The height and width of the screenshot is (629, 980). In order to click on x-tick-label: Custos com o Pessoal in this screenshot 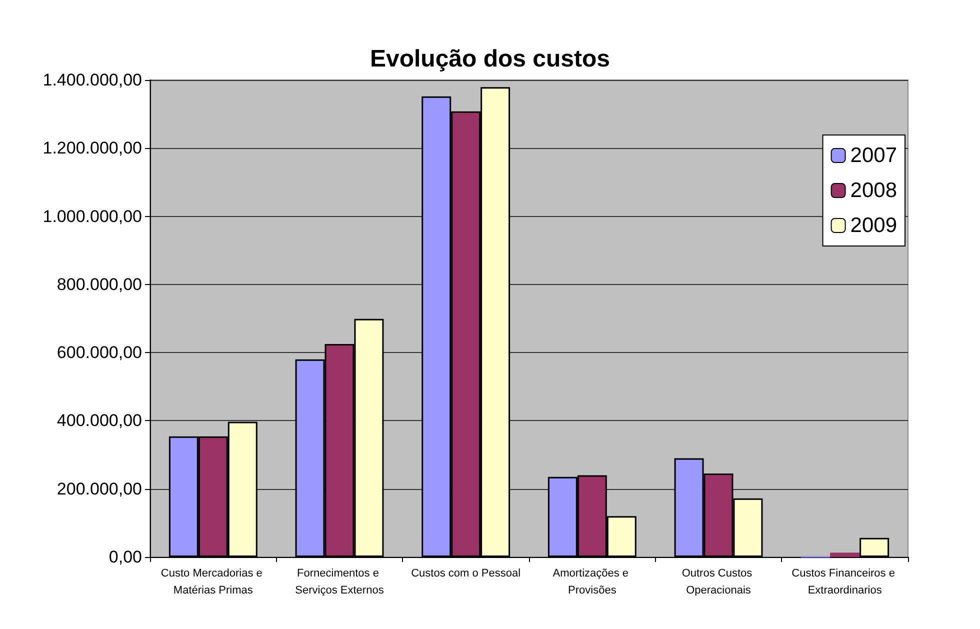, I will do `click(466, 574)`.